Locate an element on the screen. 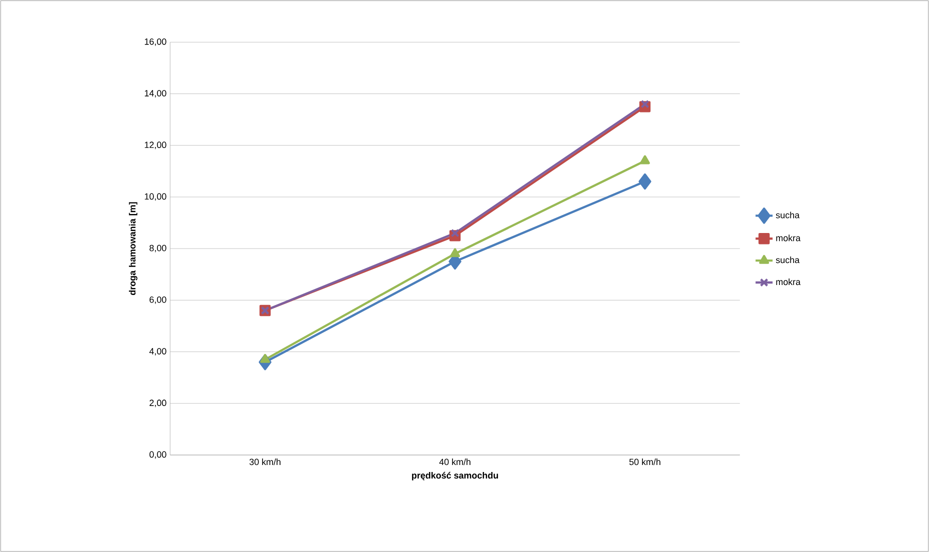 This screenshot has width=929, height=552. y-axis-title: droga hamowania [m] is located at coordinates (133, 248).